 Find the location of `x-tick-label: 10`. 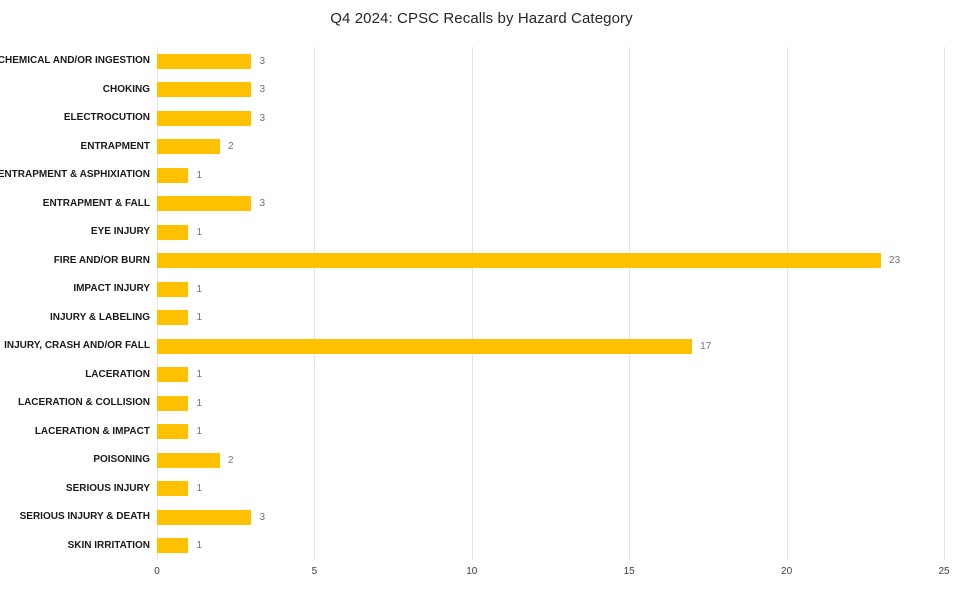

x-tick-label: 10 is located at coordinates (472, 571).